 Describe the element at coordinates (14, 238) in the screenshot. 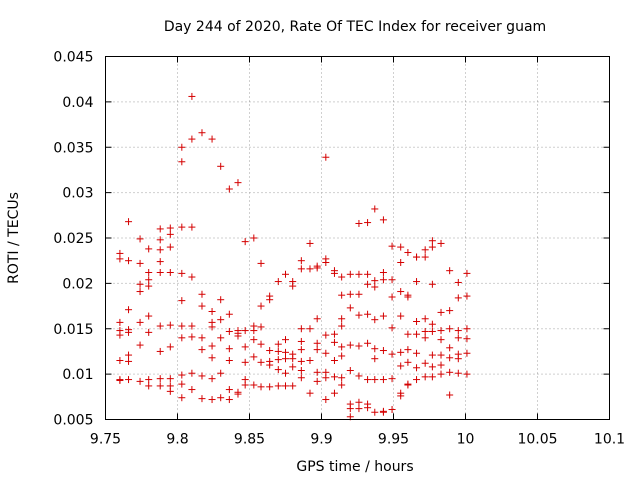

I see `y-axis-label: ROTI / TECUs` at that location.